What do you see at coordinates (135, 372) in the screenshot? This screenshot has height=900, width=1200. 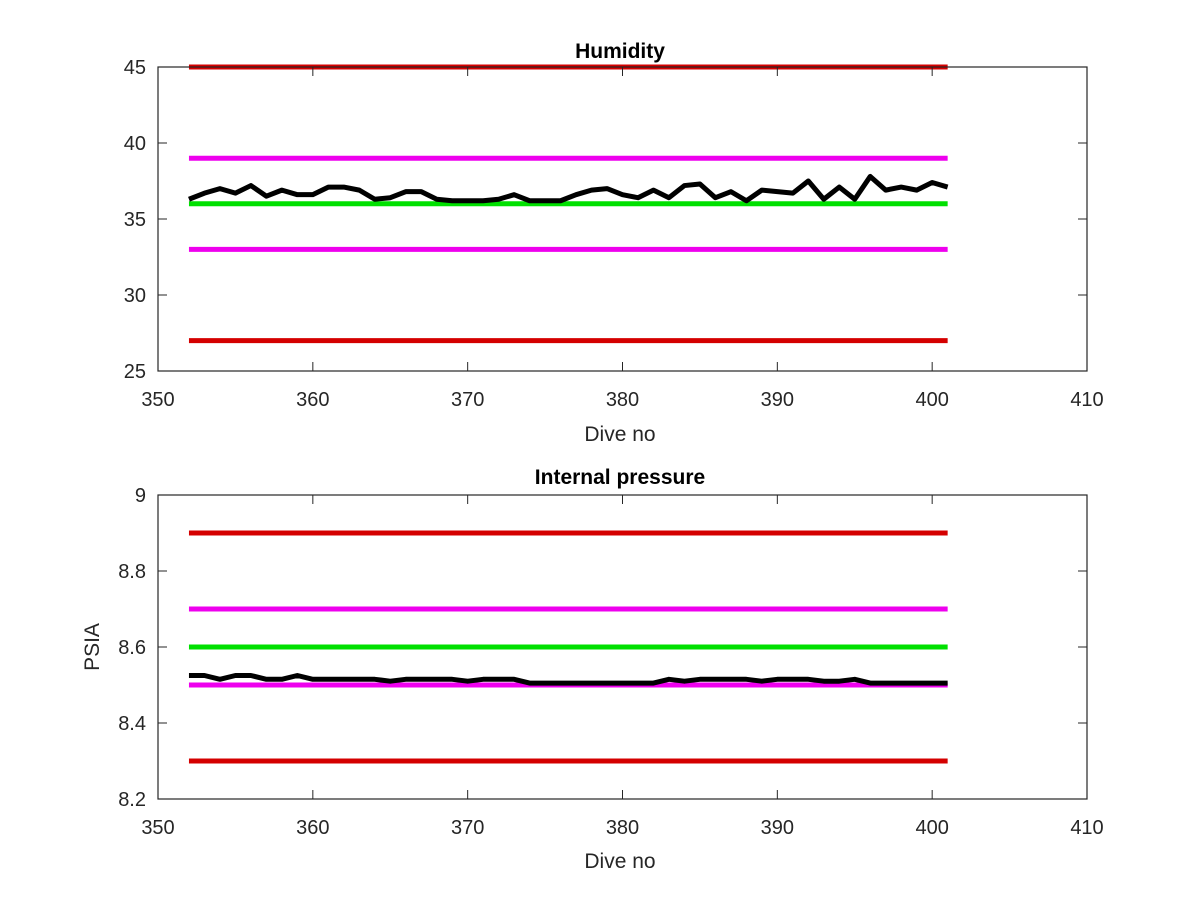 I see `y-tick-label: 25` at bounding box center [135, 372].